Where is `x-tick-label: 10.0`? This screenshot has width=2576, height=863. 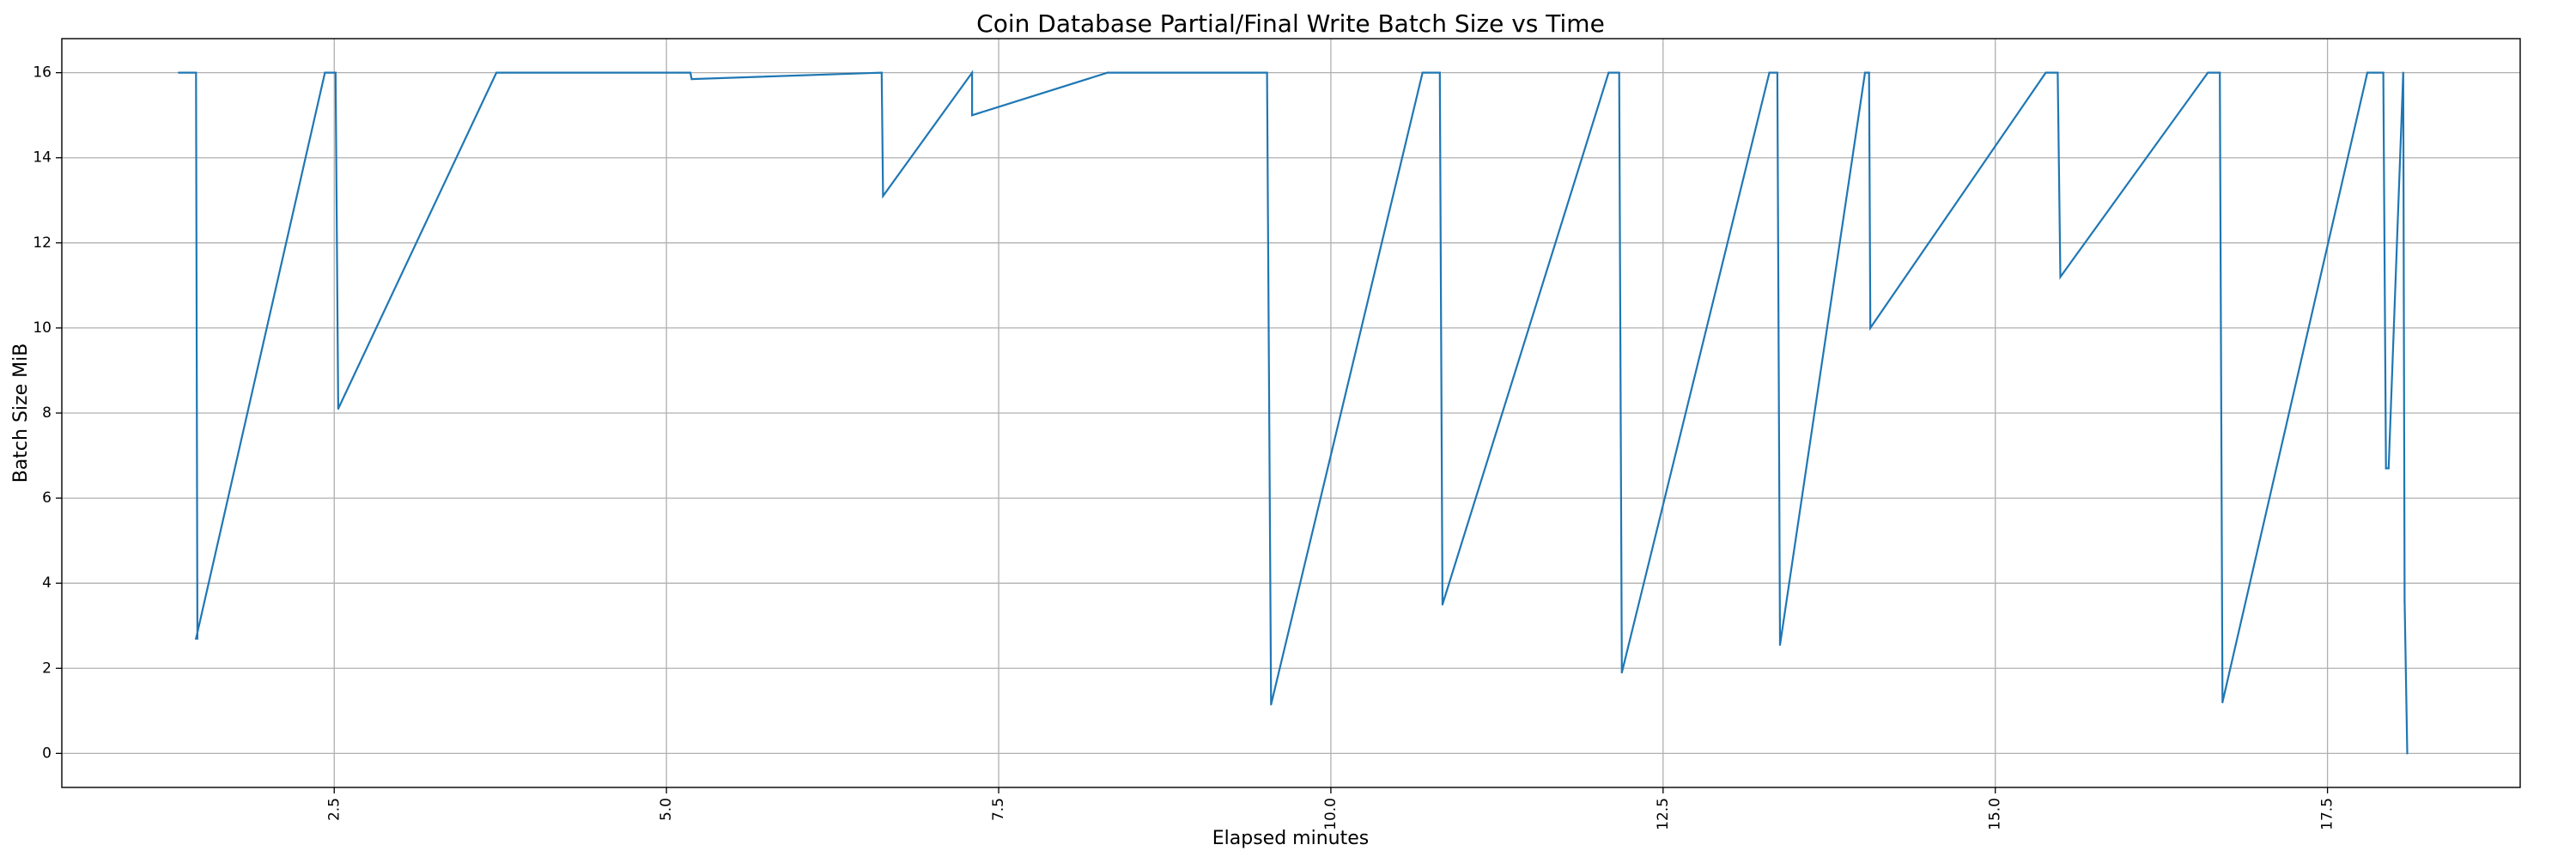
x-tick-label: 10.0 is located at coordinates (1331, 814).